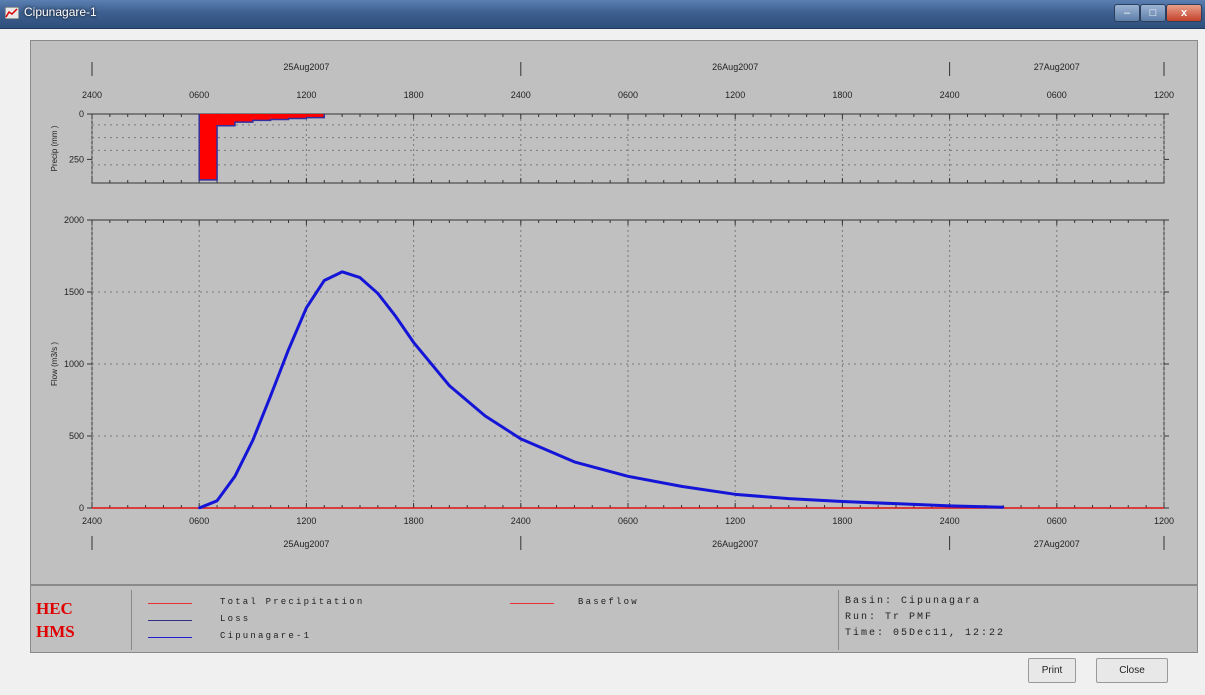  I want to click on flow-ytick-label: 1500, so click(74, 292).